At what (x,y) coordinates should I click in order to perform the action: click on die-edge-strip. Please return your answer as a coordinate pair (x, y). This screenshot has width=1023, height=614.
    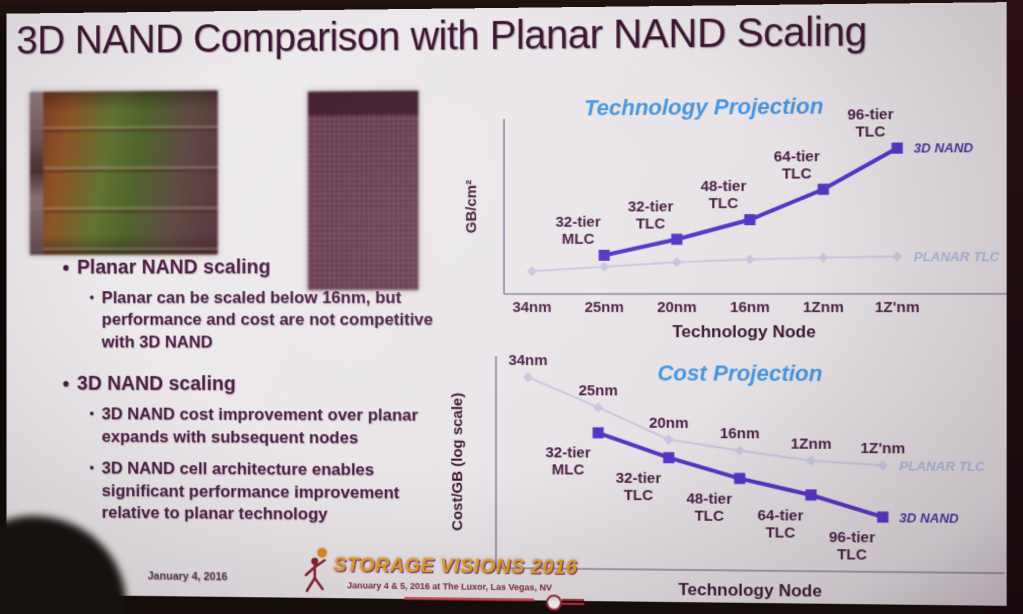
    Looking at the image, I should click on (36, 173).